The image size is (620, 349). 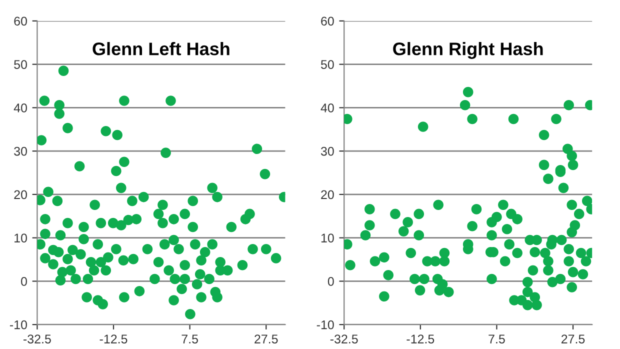 I want to click on text: Glenn Left Hash, so click(x=161, y=49).